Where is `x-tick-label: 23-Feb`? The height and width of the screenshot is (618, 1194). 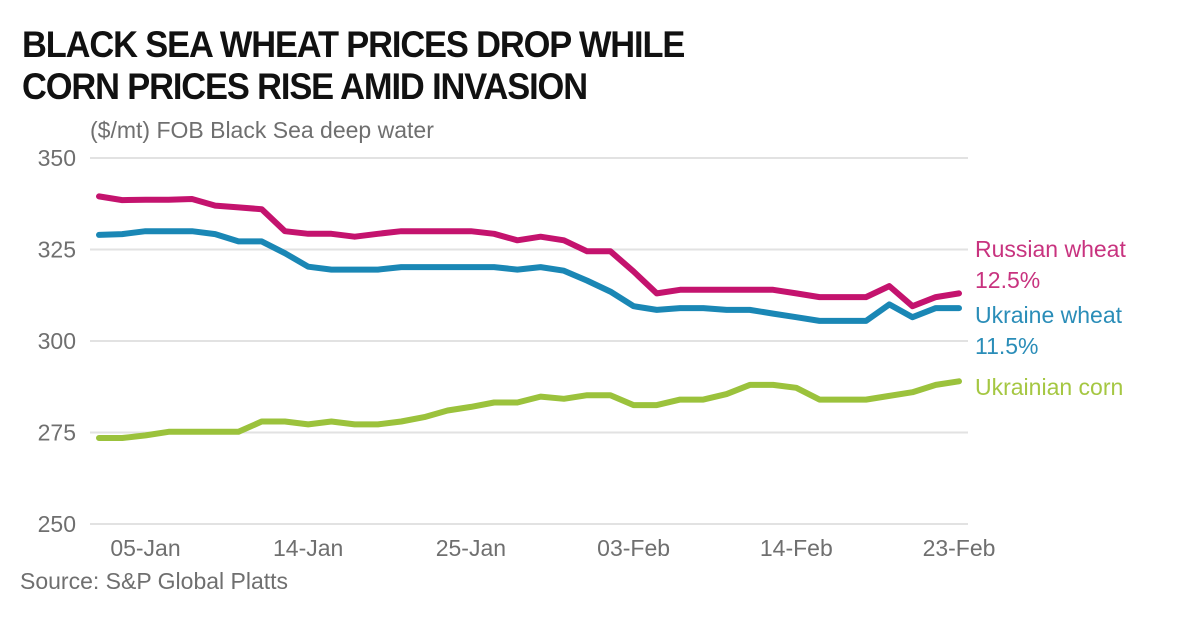 x-tick-label: 23-Feb is located at coordinates (959, 548).